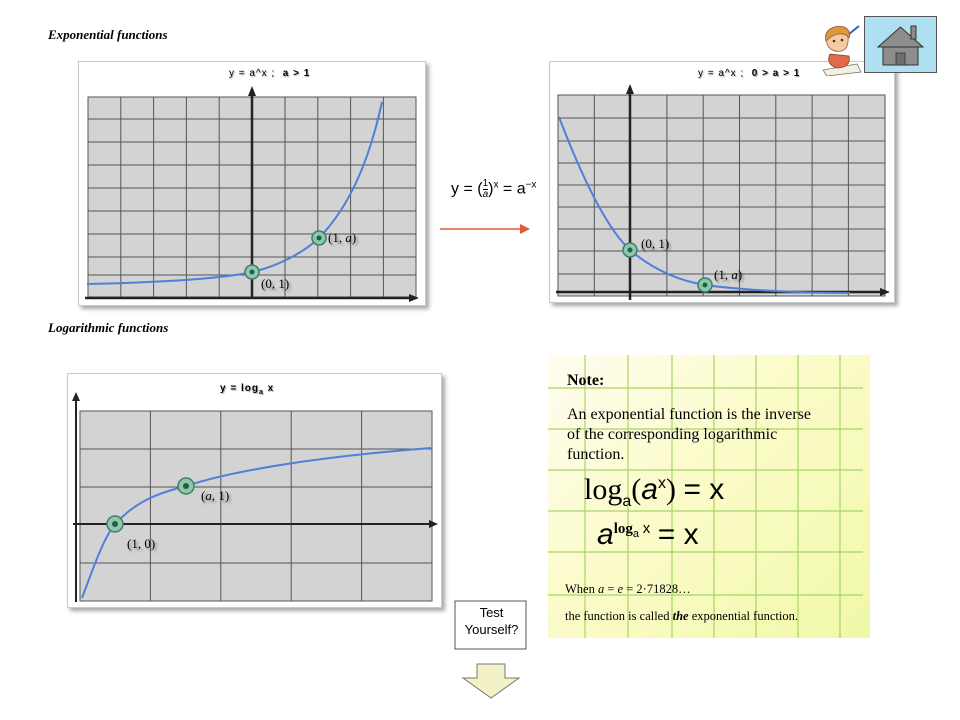 The image size is (960, 720). I want to click on exp-decay-curve, so click(704, 205).